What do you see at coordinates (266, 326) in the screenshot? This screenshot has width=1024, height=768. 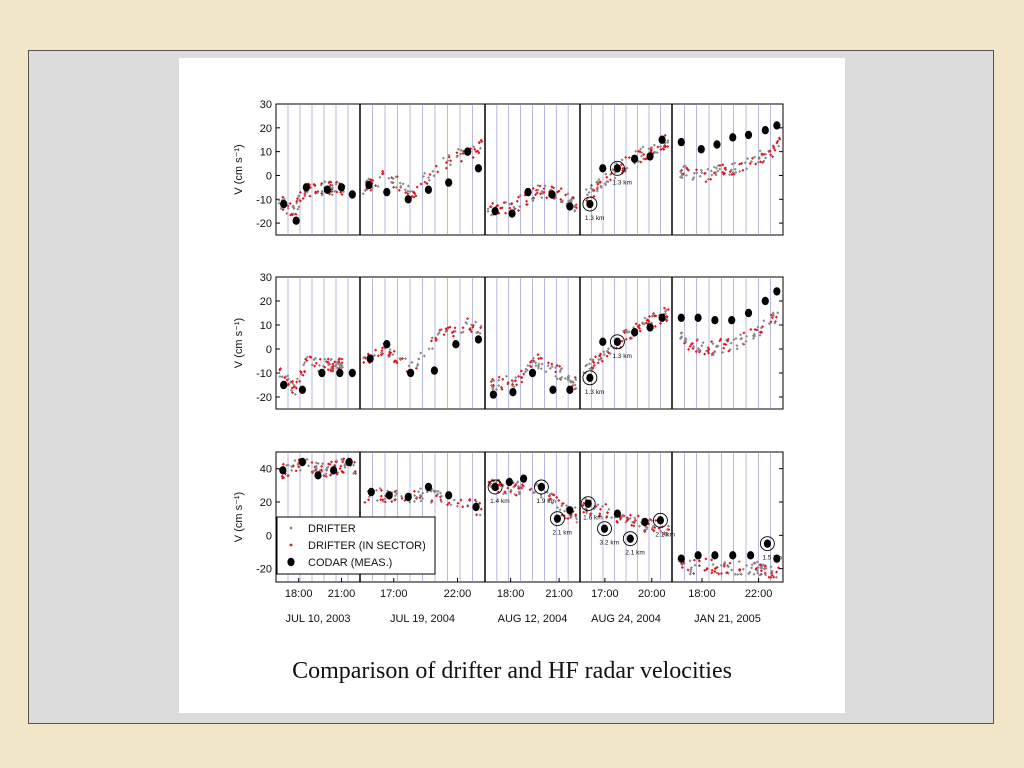 I see `y-tick-label: 10` at bounding box center [266, 326].